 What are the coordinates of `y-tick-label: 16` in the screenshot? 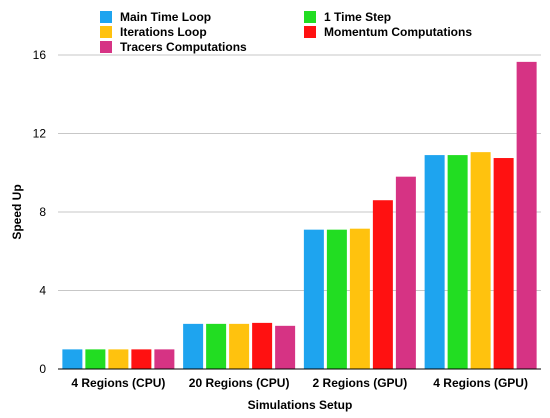 It's located at (40, 55).